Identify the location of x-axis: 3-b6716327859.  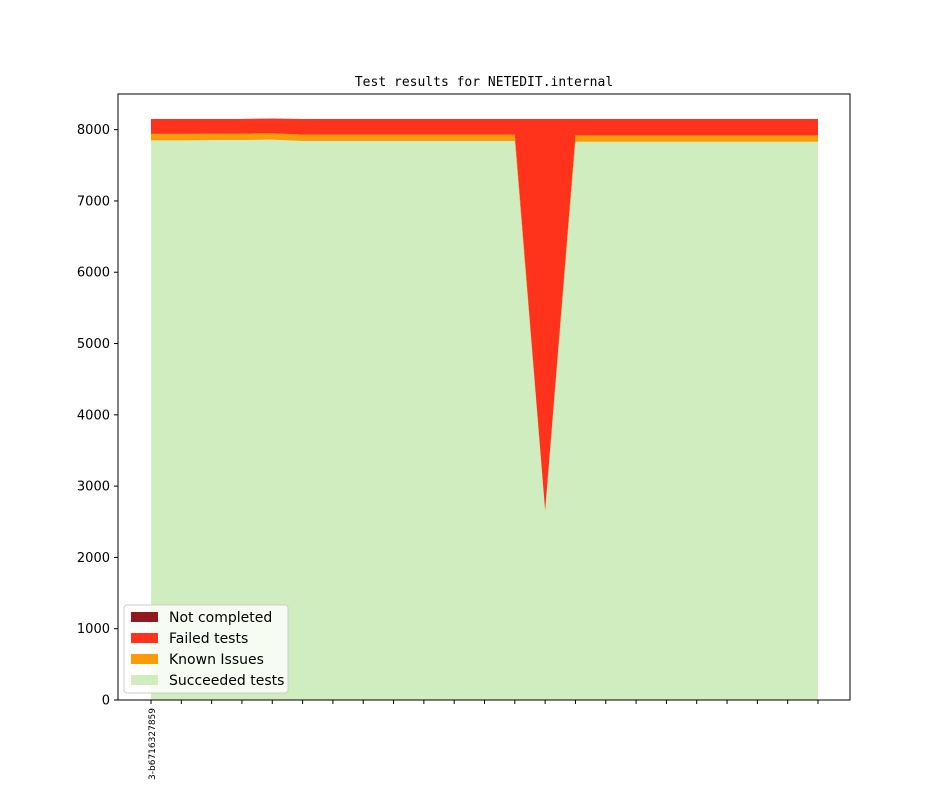
(483, 740).